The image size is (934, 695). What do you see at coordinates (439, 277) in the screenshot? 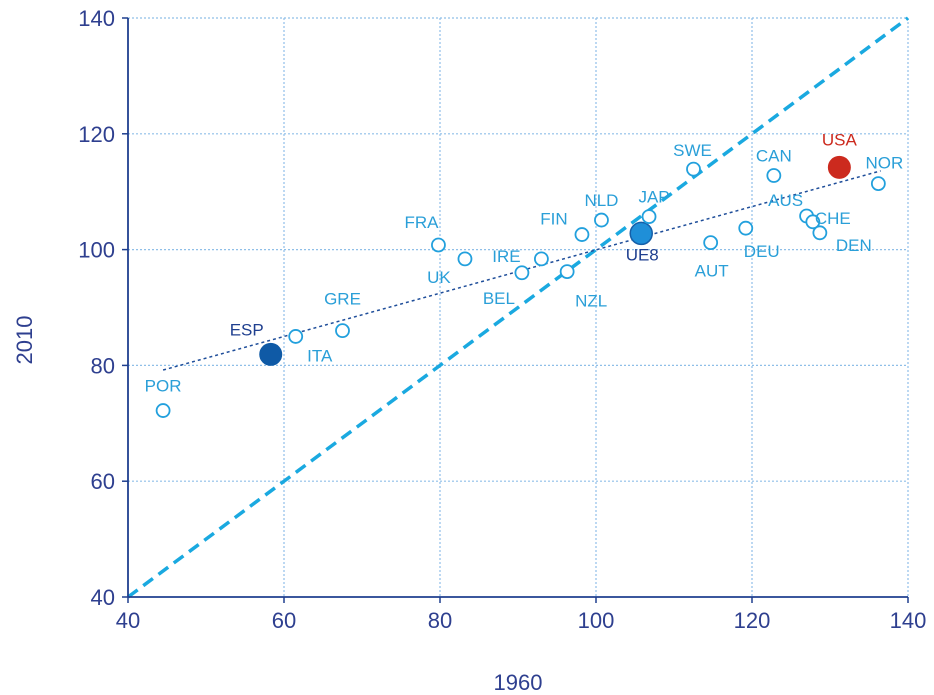
I see `point-label-uk: UK` at bounding box center [439, 277].